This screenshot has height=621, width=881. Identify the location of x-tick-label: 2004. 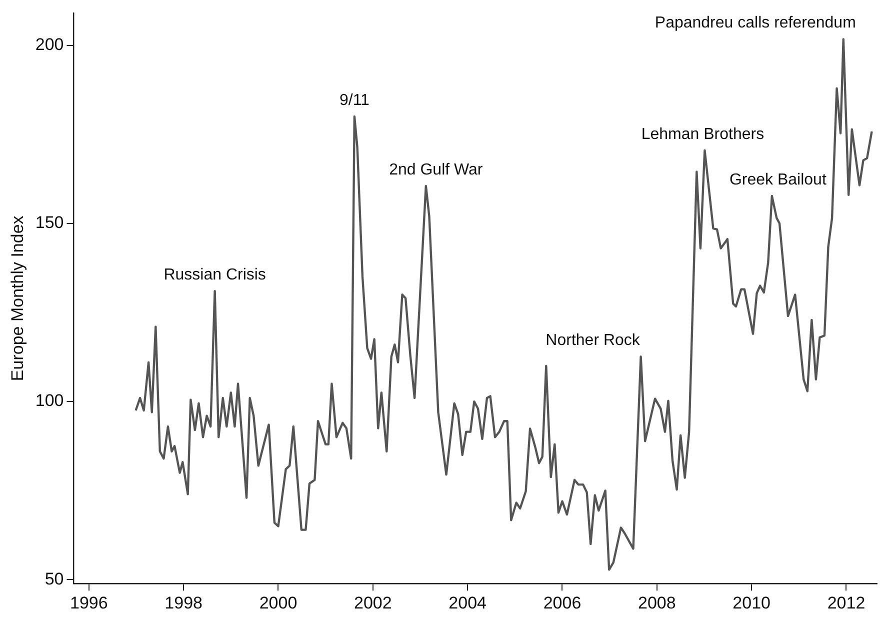
(467, 602).